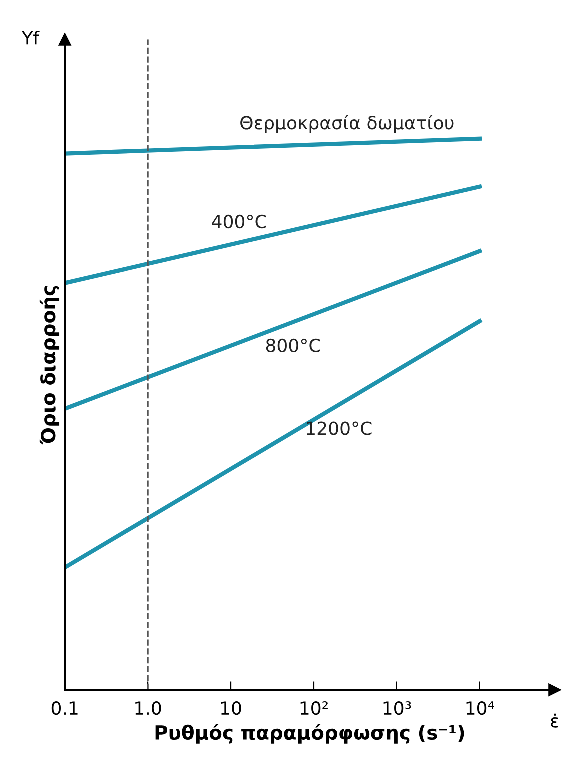 The width and height of the screenshot is (581, 778). What do you see at coordinates (339, 429) in the screenshot?
I see `series-label: 1200°C` at bounding box center [339, 429].